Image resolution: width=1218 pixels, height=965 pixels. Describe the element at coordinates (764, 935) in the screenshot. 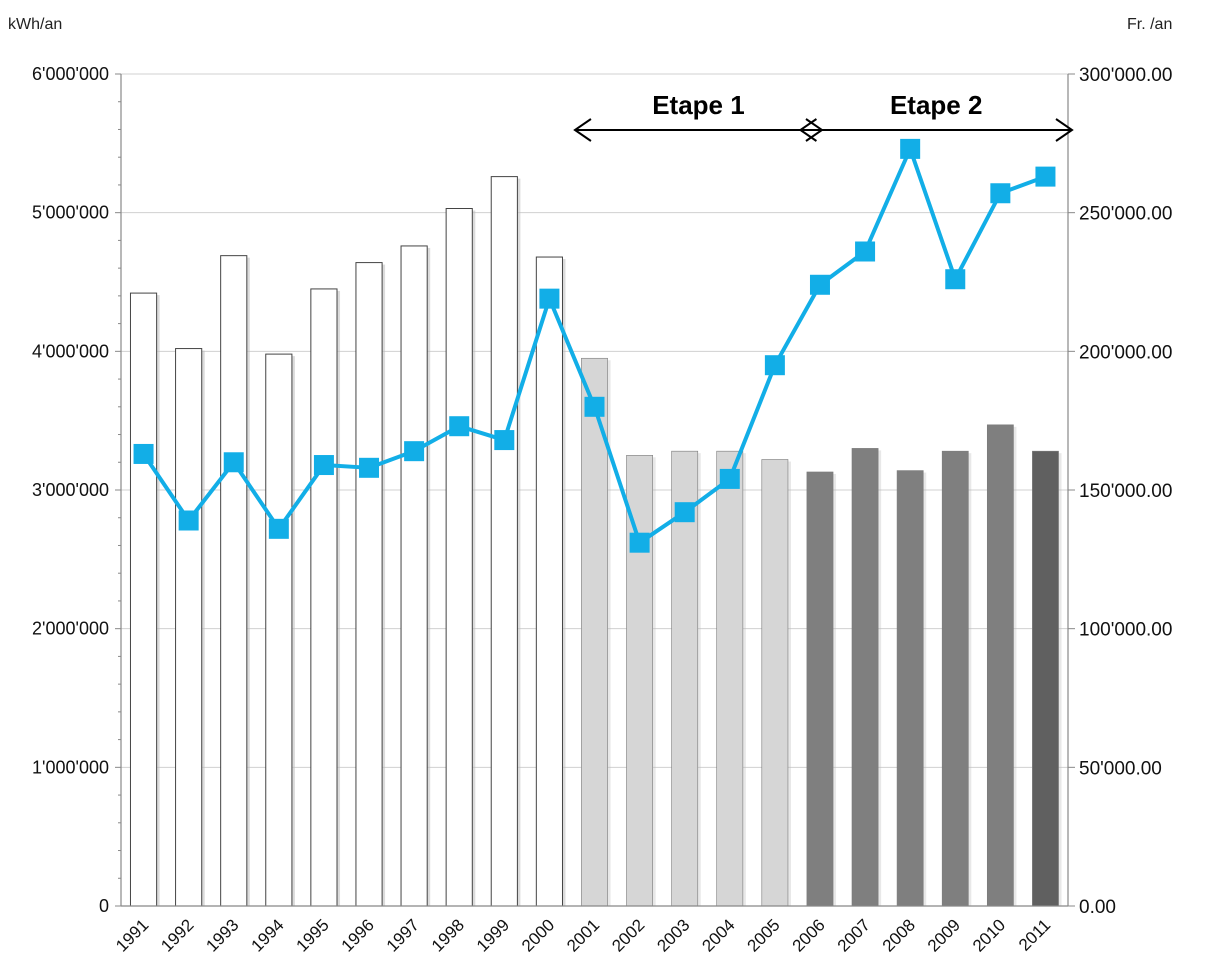

I see `year-tick-label: 2005` at that location.